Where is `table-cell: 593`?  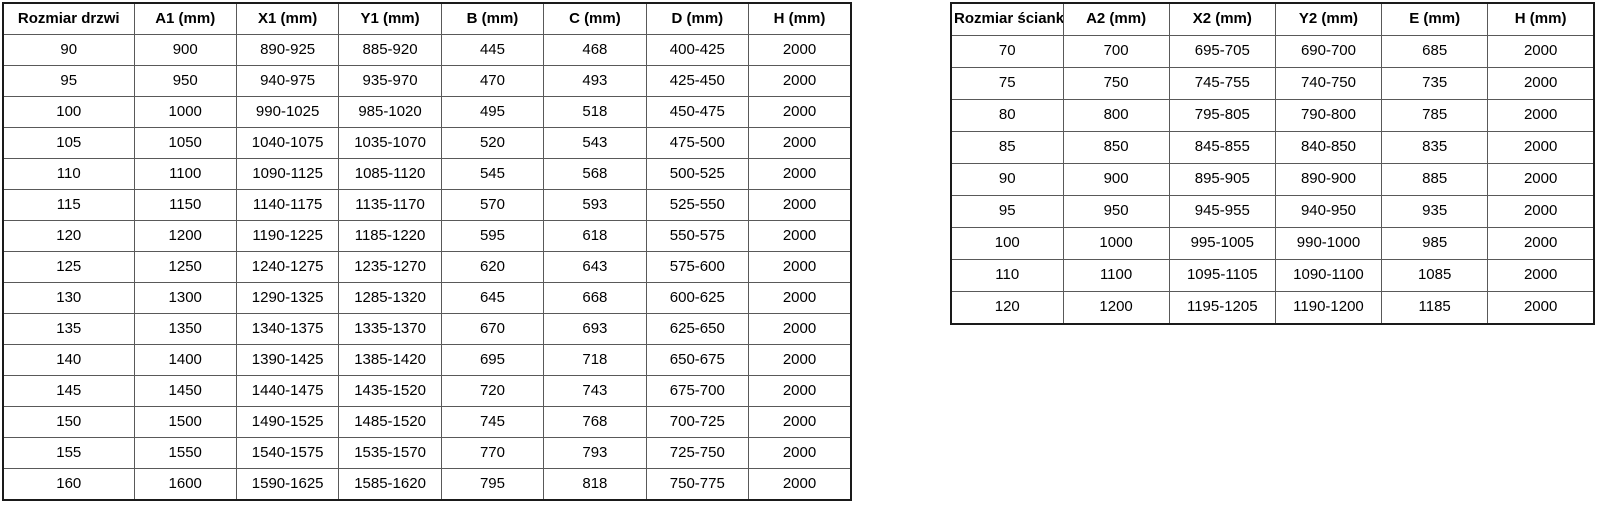
table-cell: 593 is located at coordinates (595, 205).